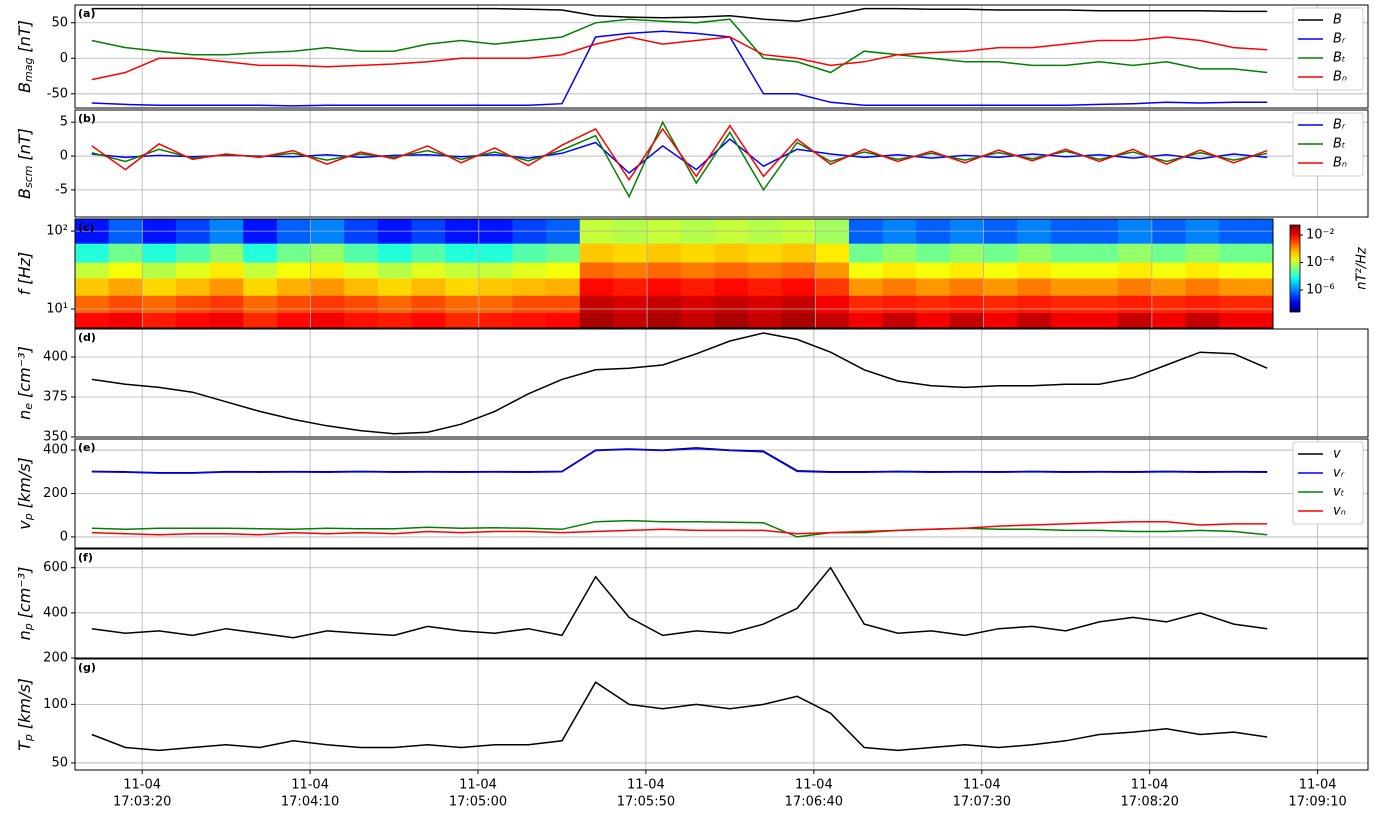 The image size is (1387, 816). Describe the element at coordinates (64, 536) in the screenshot. I see `y-tick-label: 0` at that location.